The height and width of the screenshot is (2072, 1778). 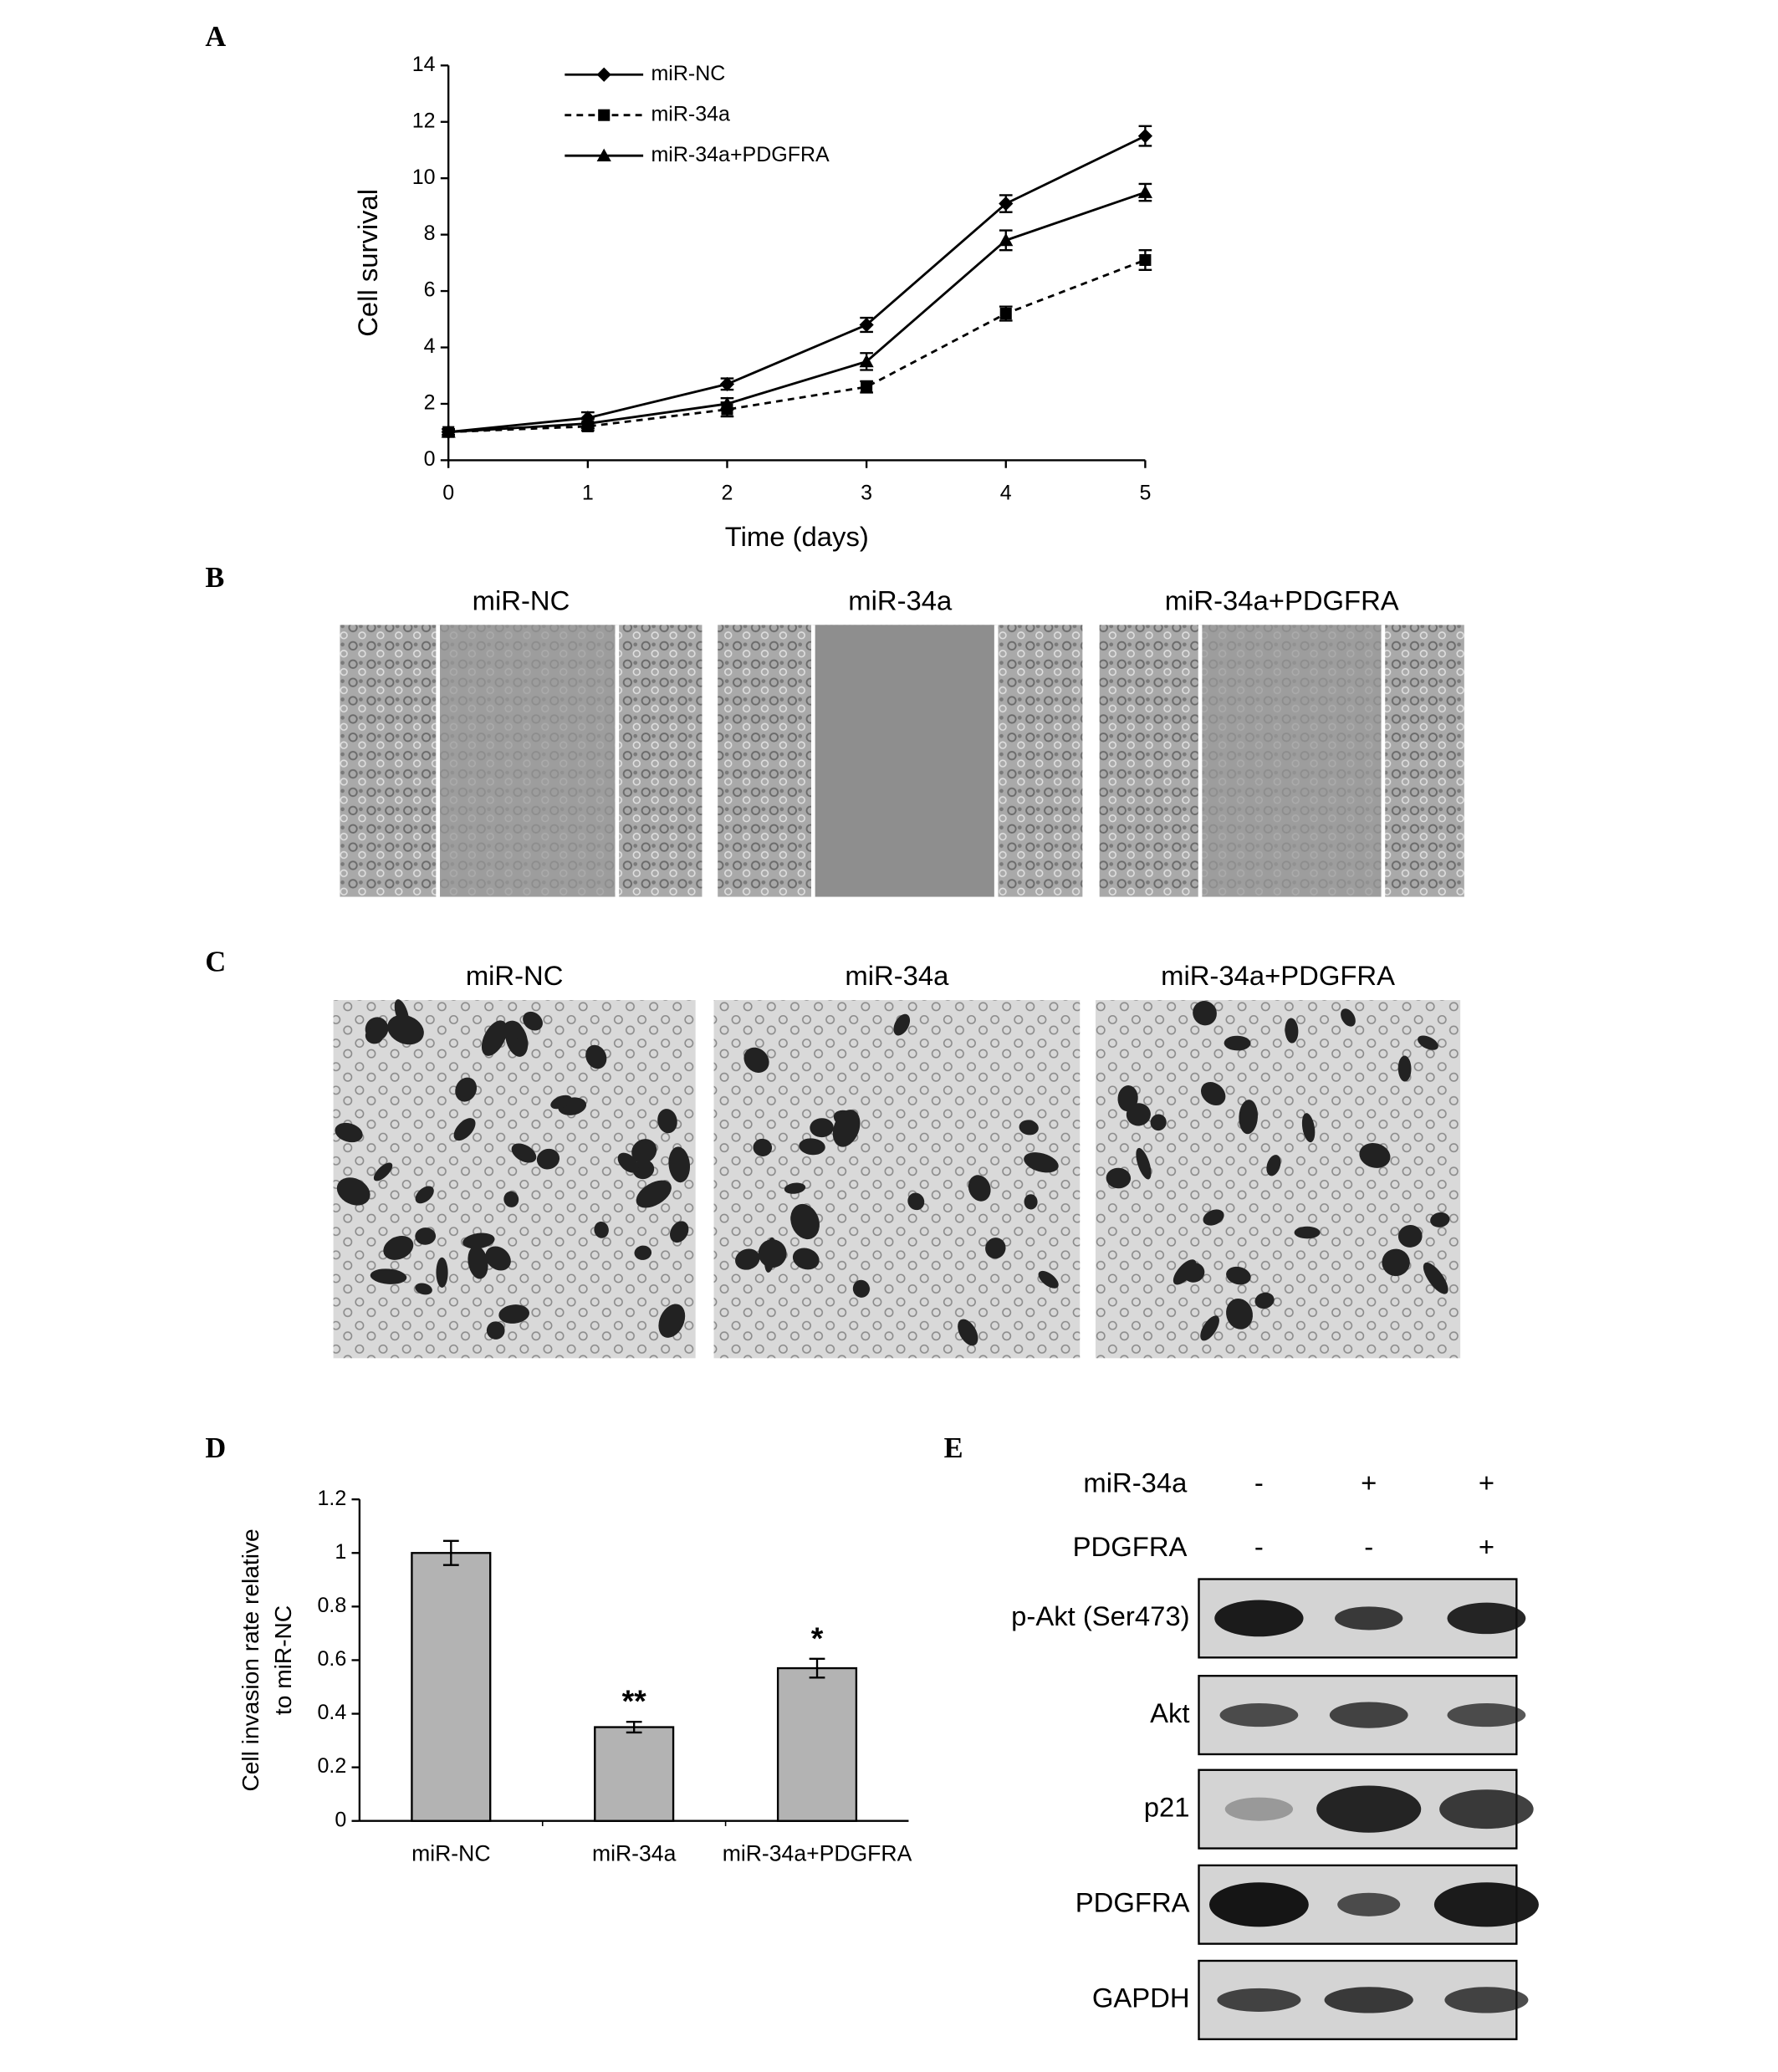 I want to click on x-tick-label: 5, so click(x=1145, y=493).